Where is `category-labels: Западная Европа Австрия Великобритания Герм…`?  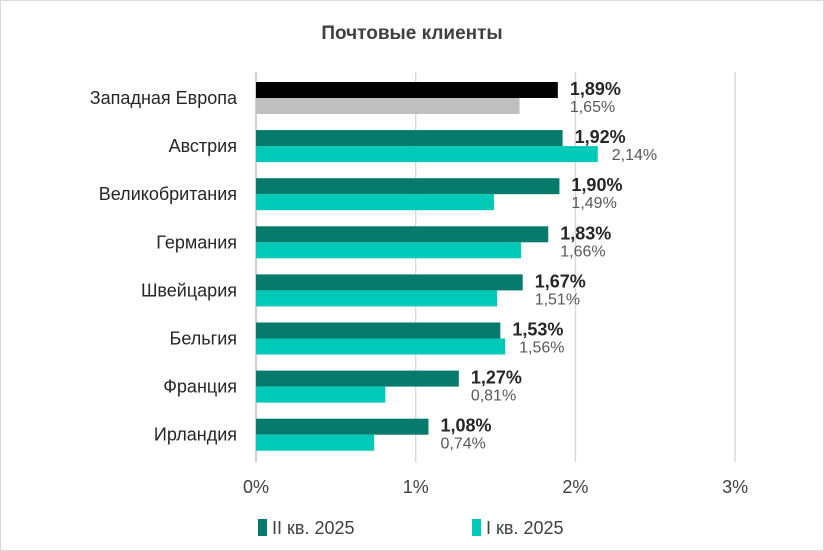
category-labels: Западная Европа Австрия Великобритания Герм… is located at coordinates (164, 266).